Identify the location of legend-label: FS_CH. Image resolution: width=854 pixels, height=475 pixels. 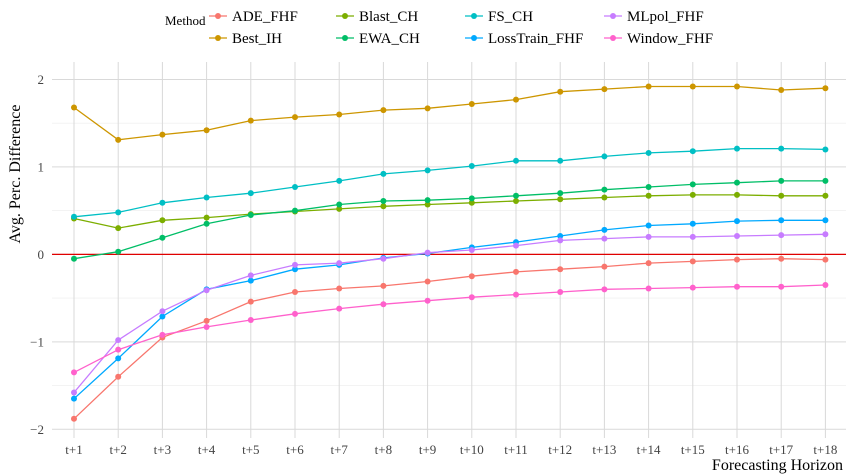
(510, 17).